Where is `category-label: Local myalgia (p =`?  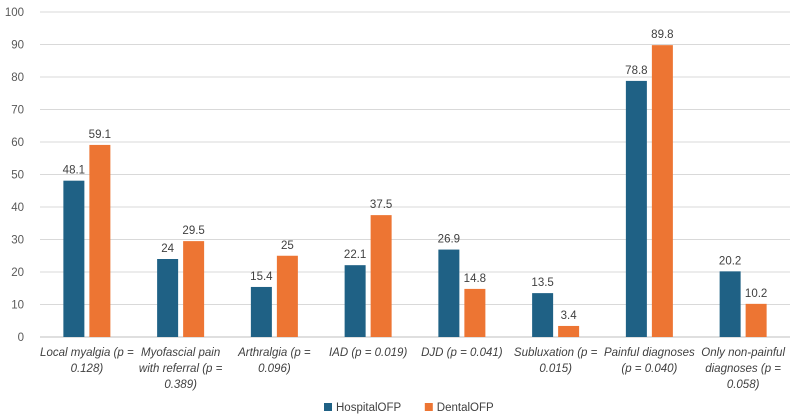 category-label: Local myalgia (p = is located at coordinates (87, 353).